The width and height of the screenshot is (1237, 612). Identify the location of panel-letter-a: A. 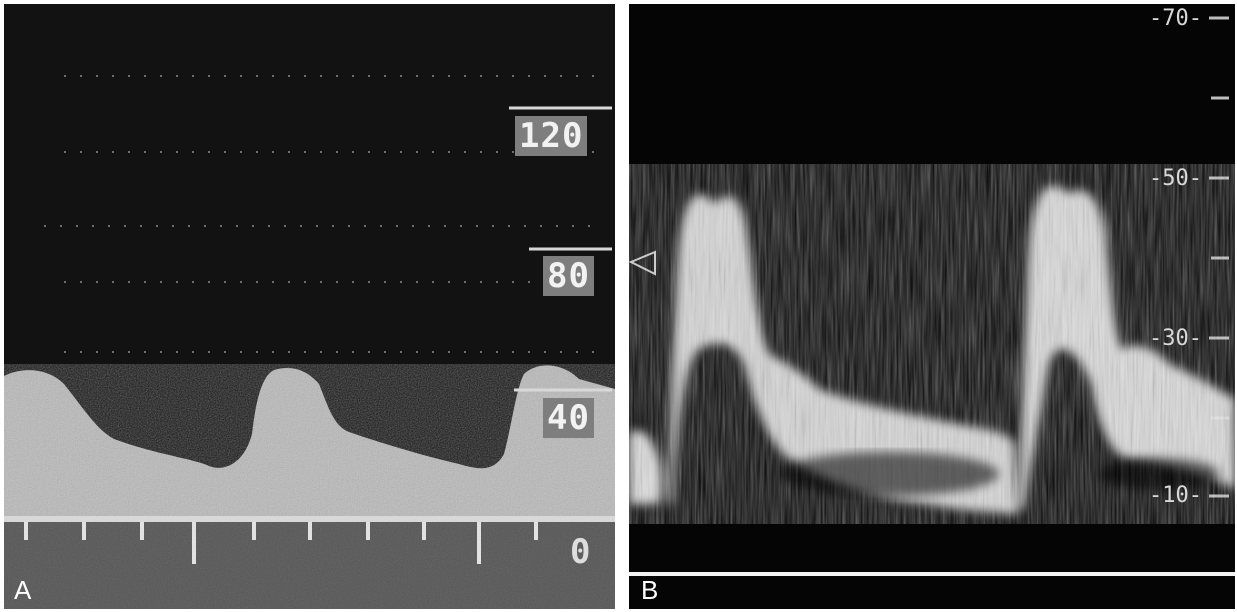
(23, 590).